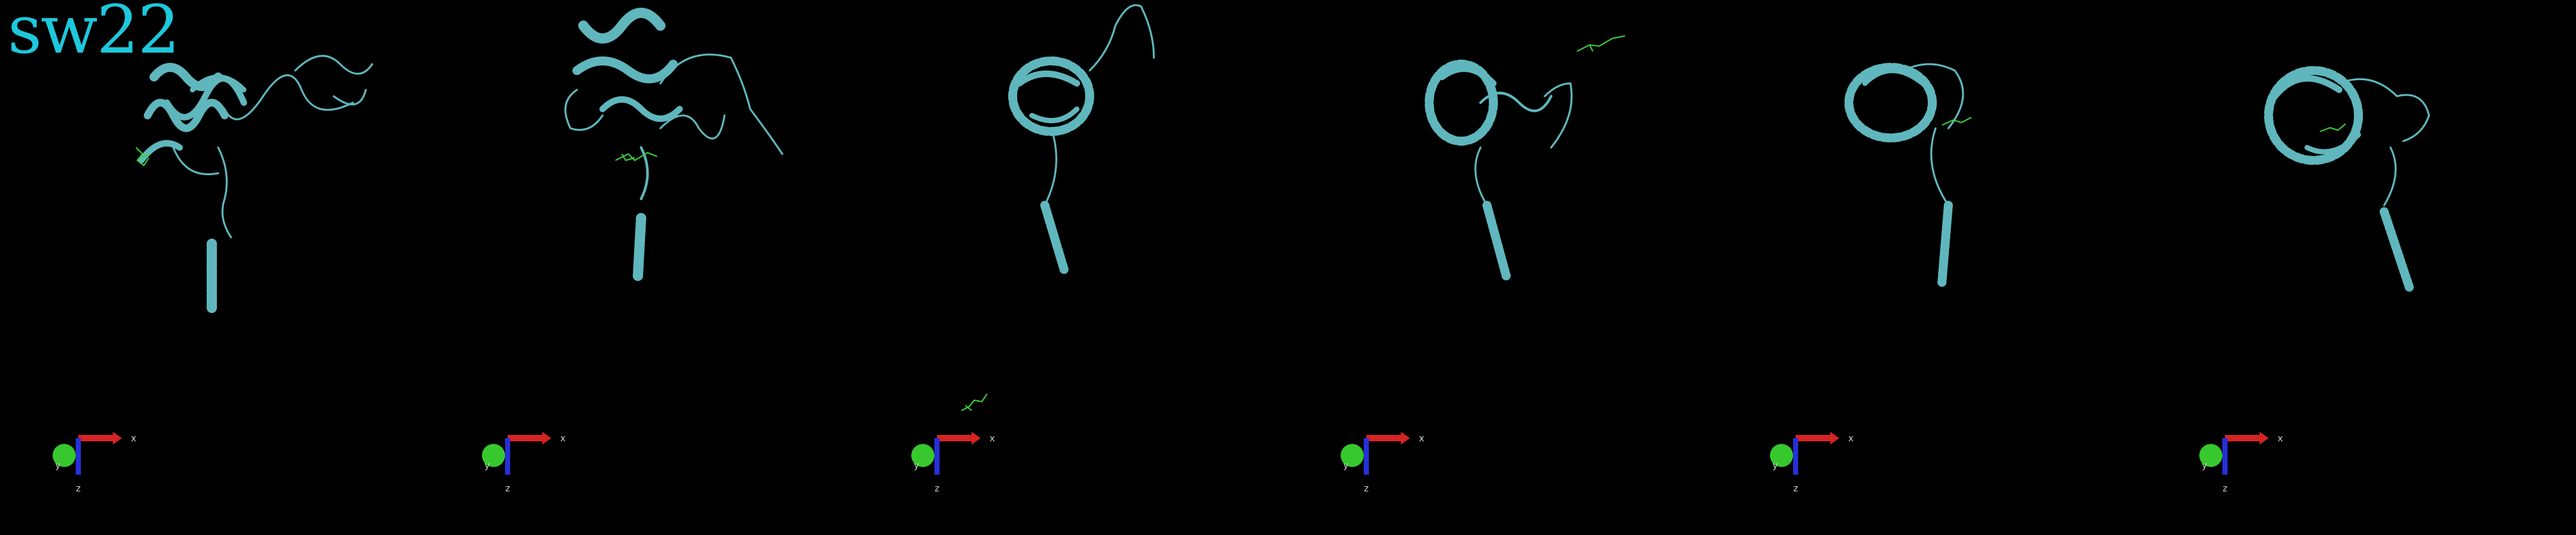 The image size is (2576, 535). I want to click on axes-indicator-5: x y z, so click(1811, 463).